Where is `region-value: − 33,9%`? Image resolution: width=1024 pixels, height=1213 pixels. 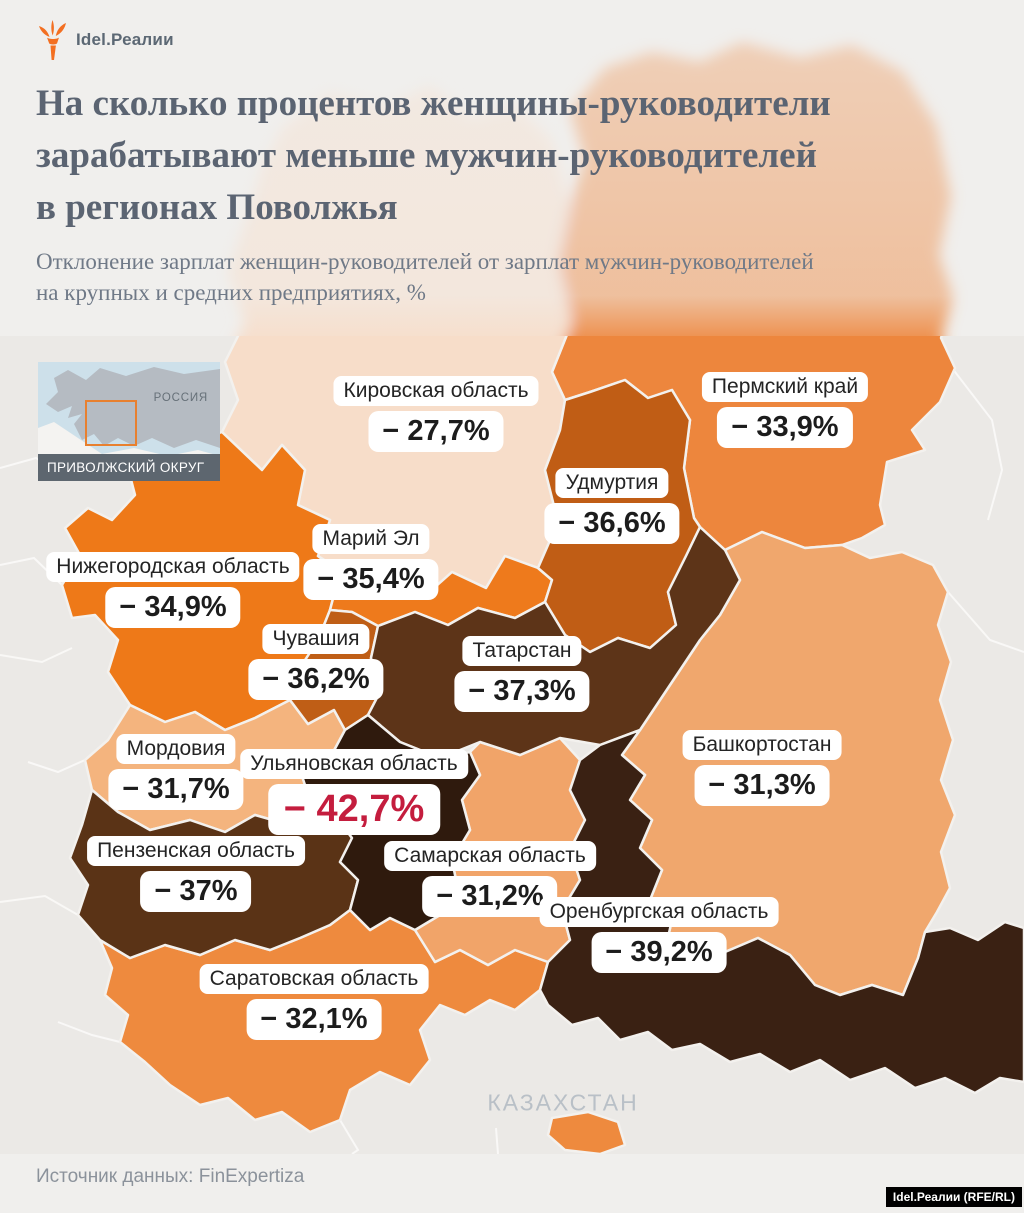
region-value: − 33,9% is located at coordinates (785, 427).